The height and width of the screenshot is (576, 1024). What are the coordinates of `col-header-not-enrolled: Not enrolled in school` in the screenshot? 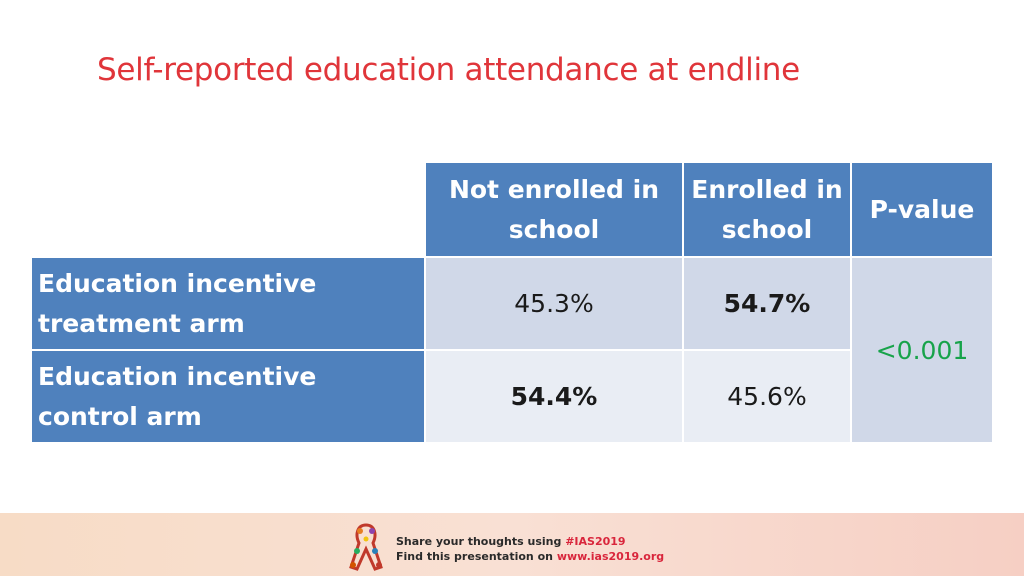 It's located at (554, 209).